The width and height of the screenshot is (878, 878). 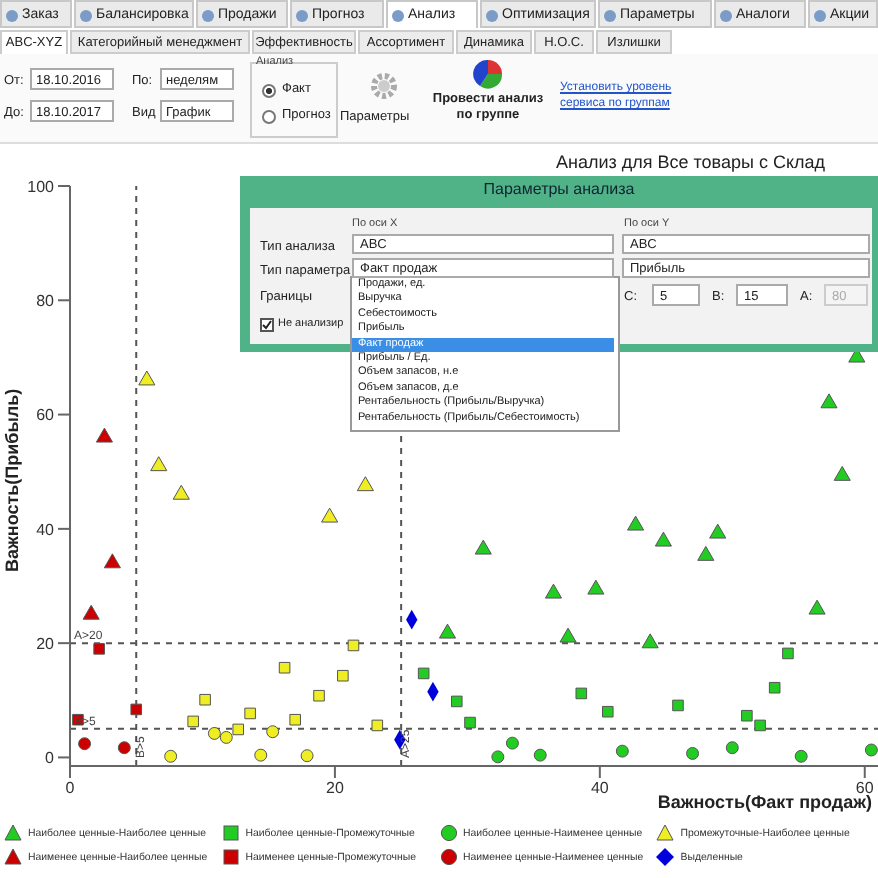 I want to click on x-tick-label: 0, so click(x=70, y=788).